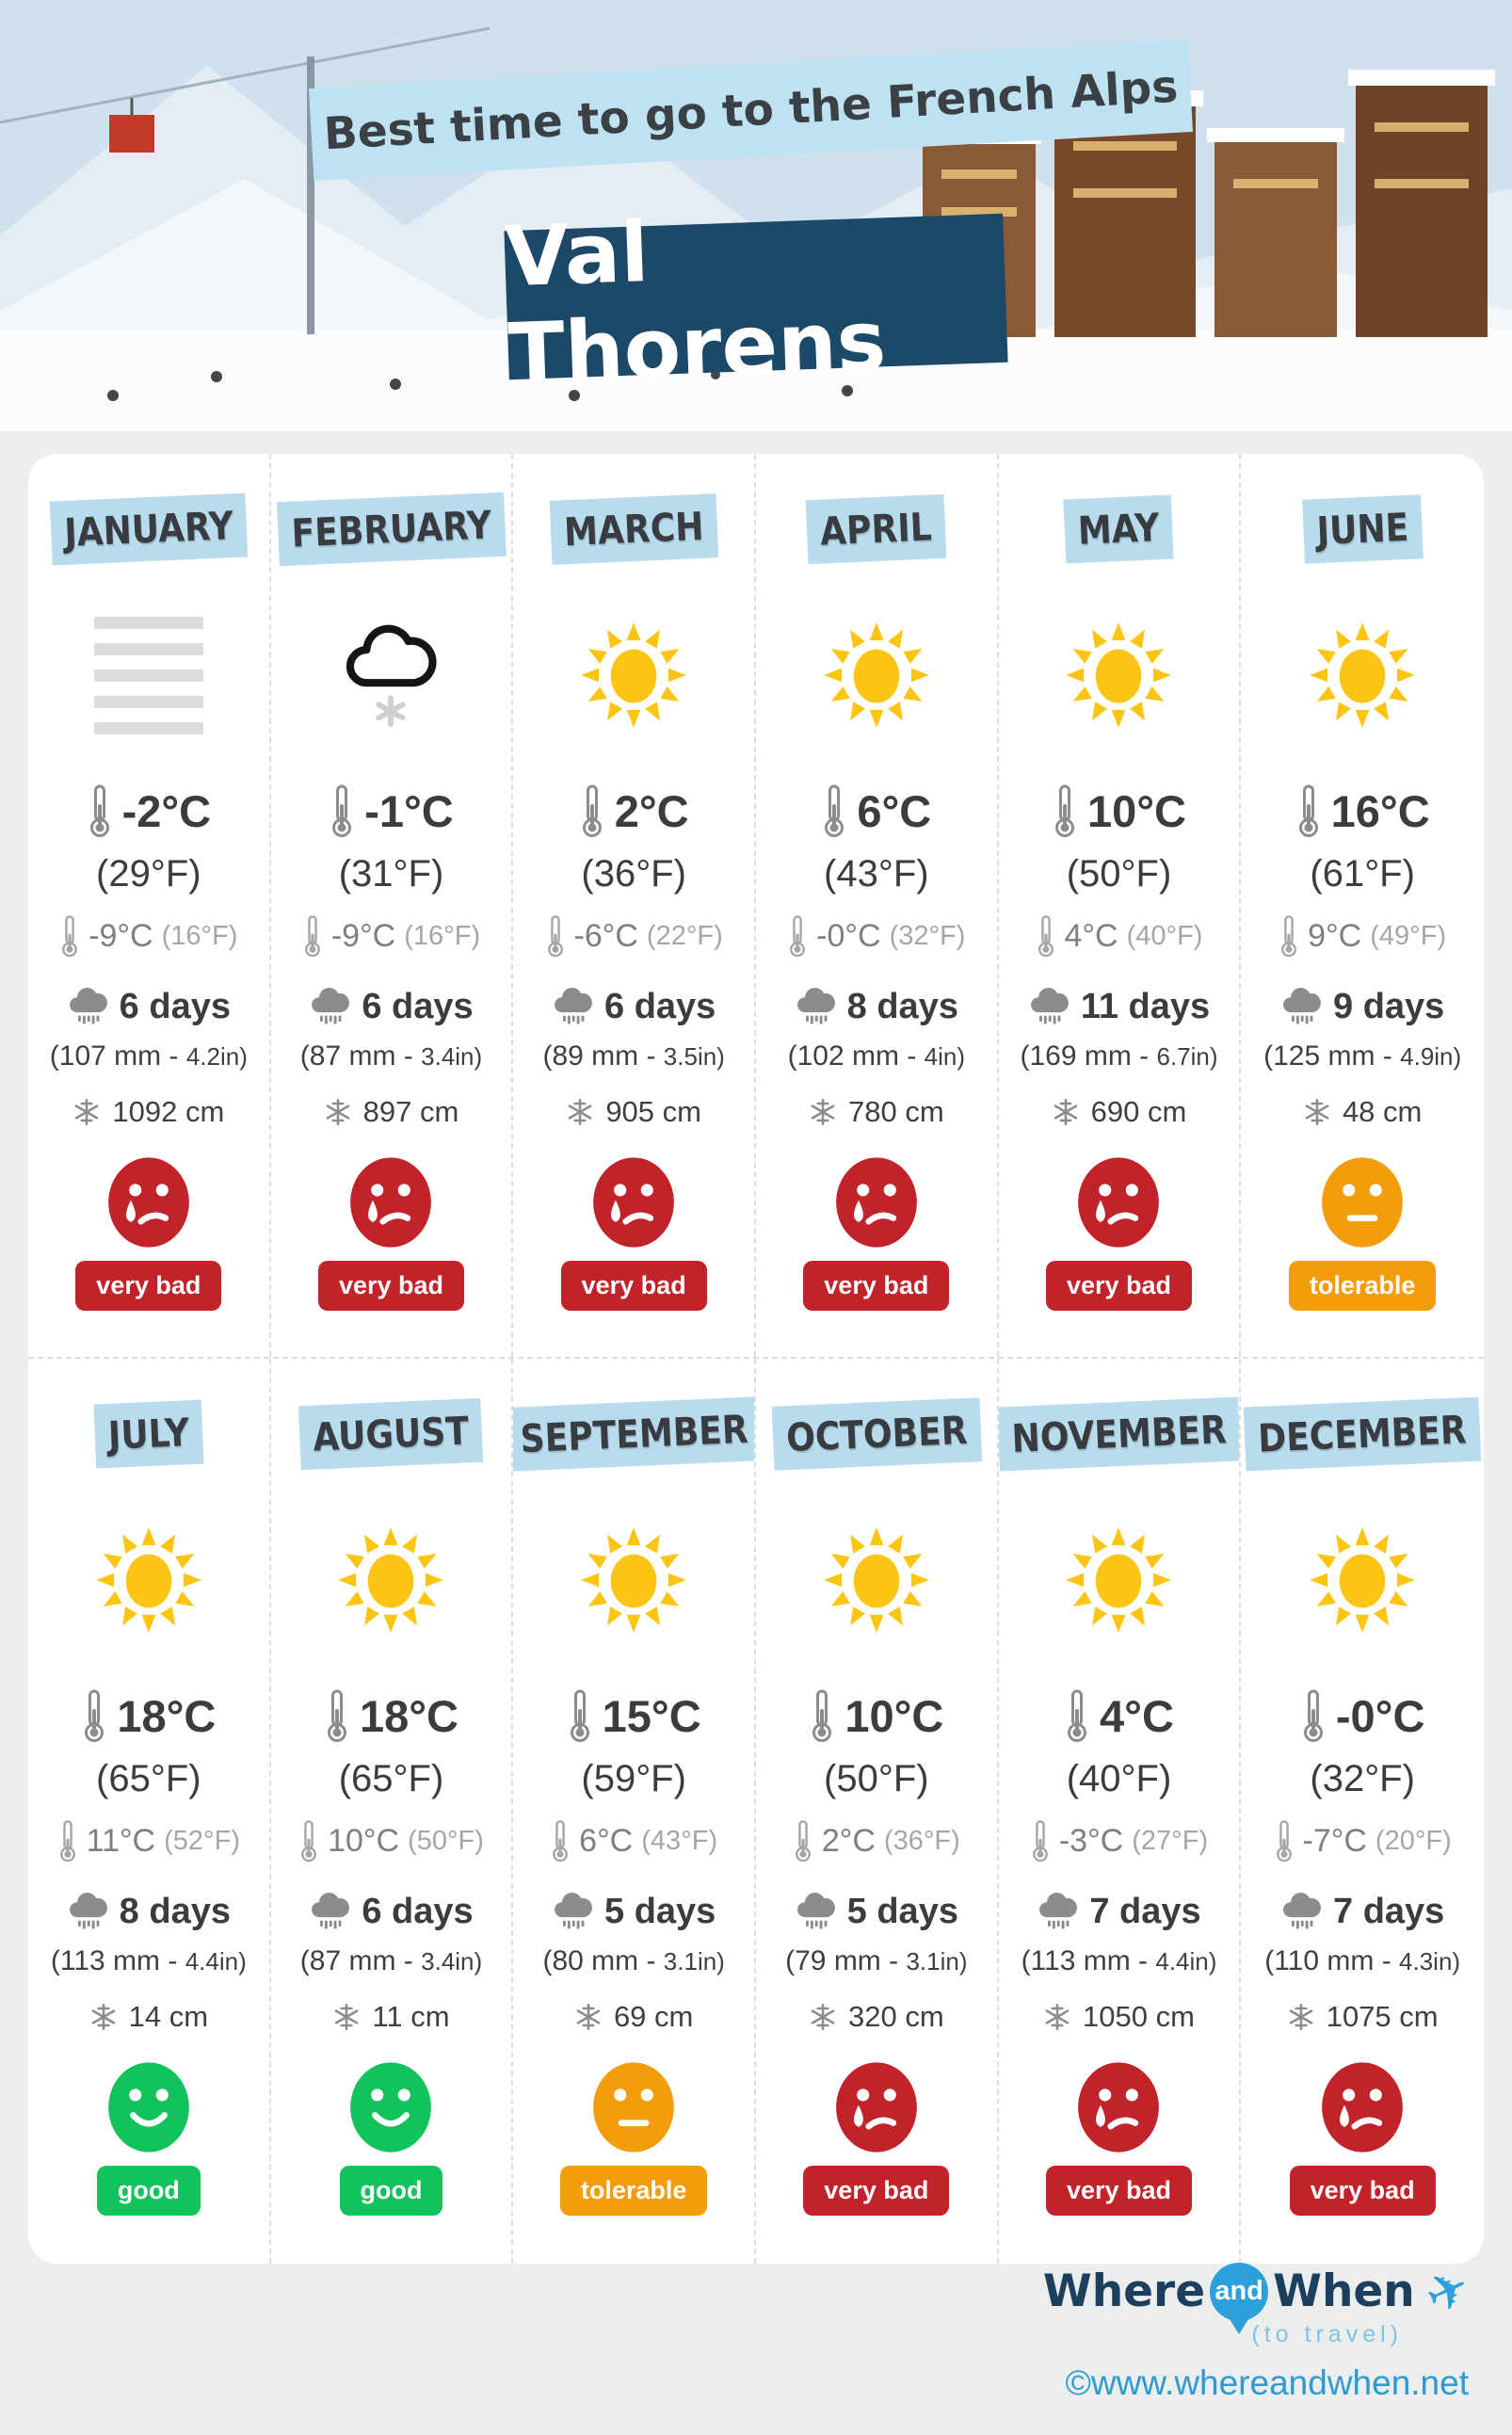 This screenshot has height=2435, width=1512. I want to click on month-name: SEPTEMBER, so click(634, 1434).